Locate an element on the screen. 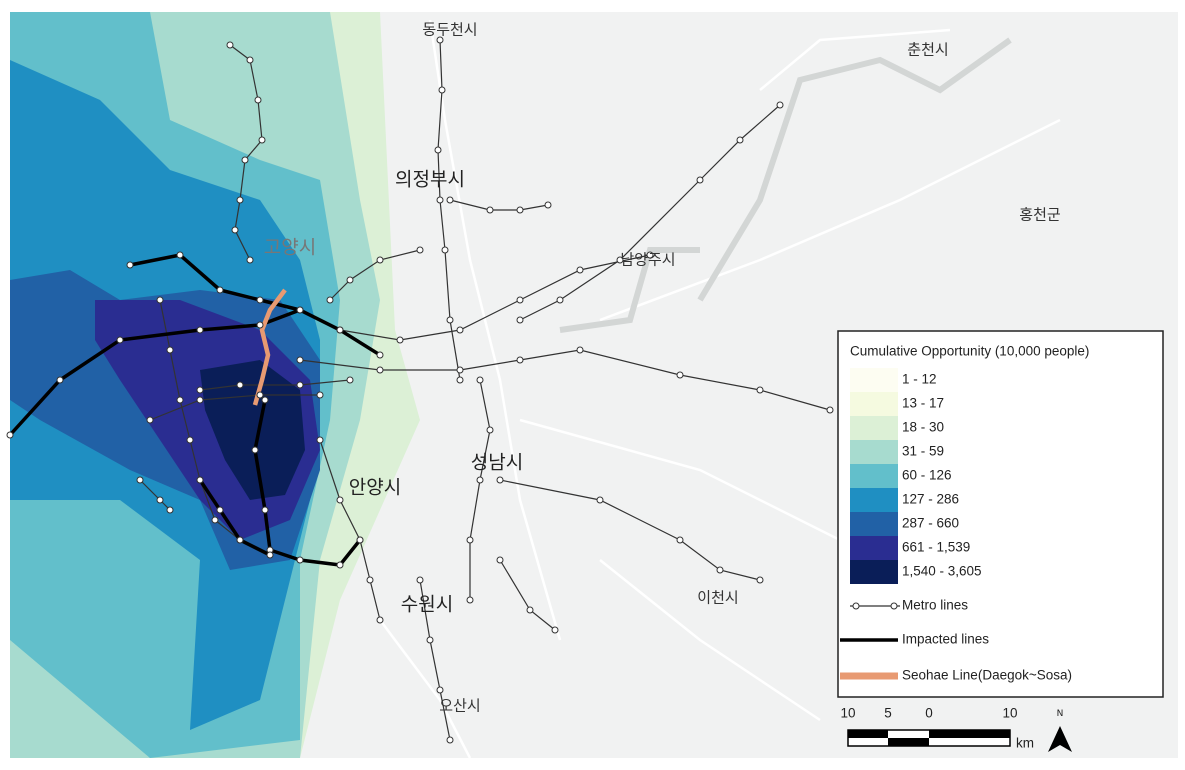 Image resolution: width=1185 pixels, height=770 pixels. place-label: 이천시 is located at coordinates (717, 598).